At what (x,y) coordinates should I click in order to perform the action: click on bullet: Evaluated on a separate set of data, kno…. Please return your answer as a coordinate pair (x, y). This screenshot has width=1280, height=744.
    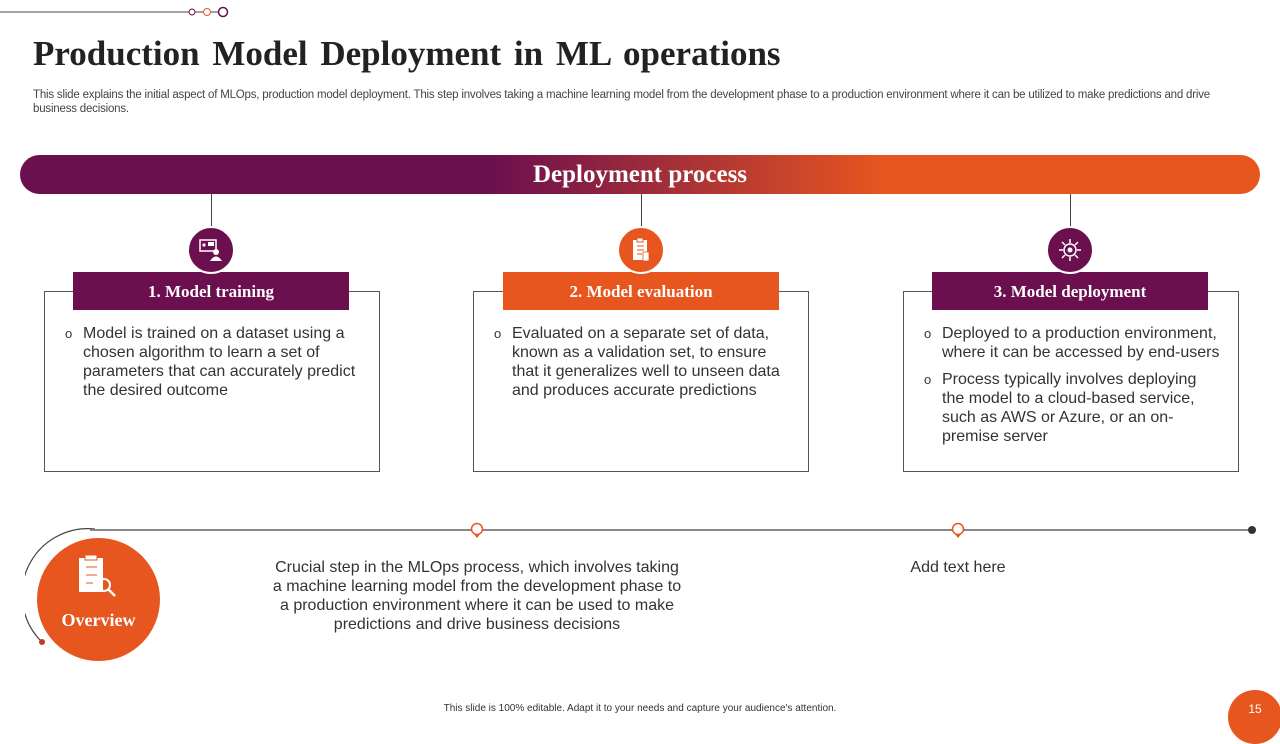
    Looking at the image, I should click on (642, 362).